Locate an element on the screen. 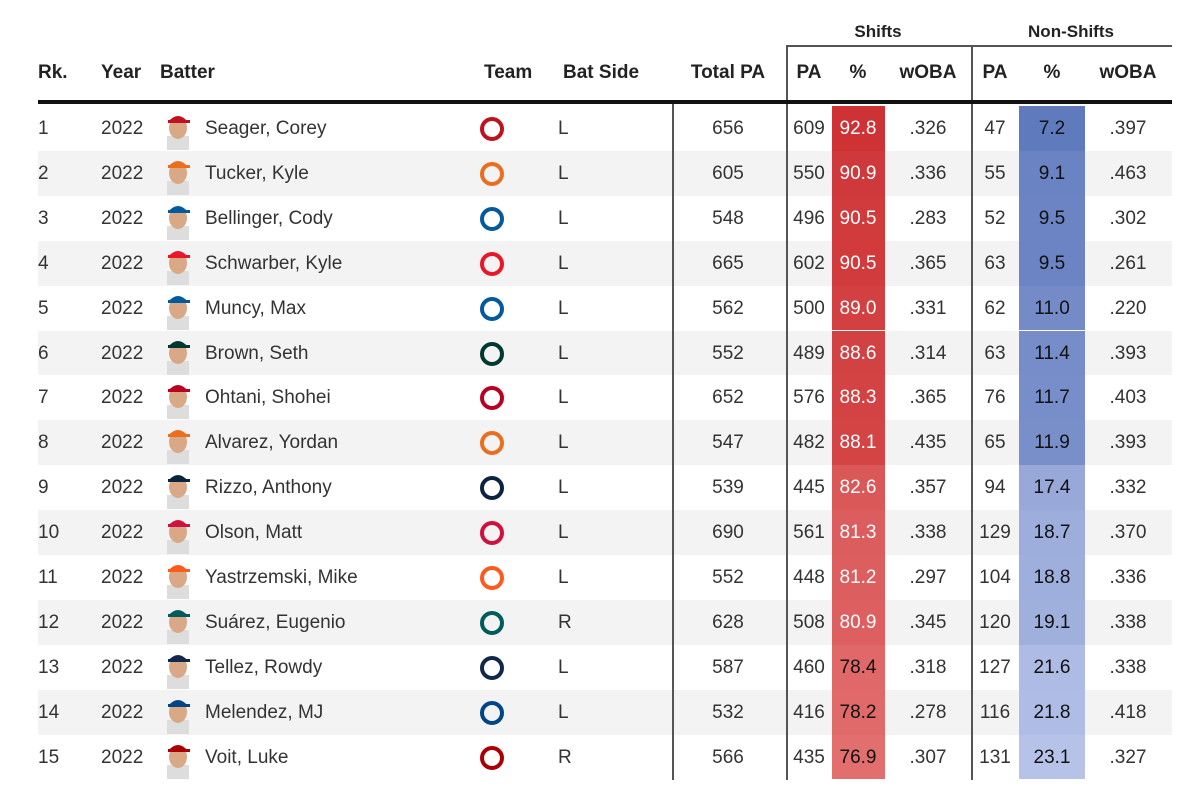 This screenshot has width=1200, height=809. column-header: PA is located at coordinates (995, 72).